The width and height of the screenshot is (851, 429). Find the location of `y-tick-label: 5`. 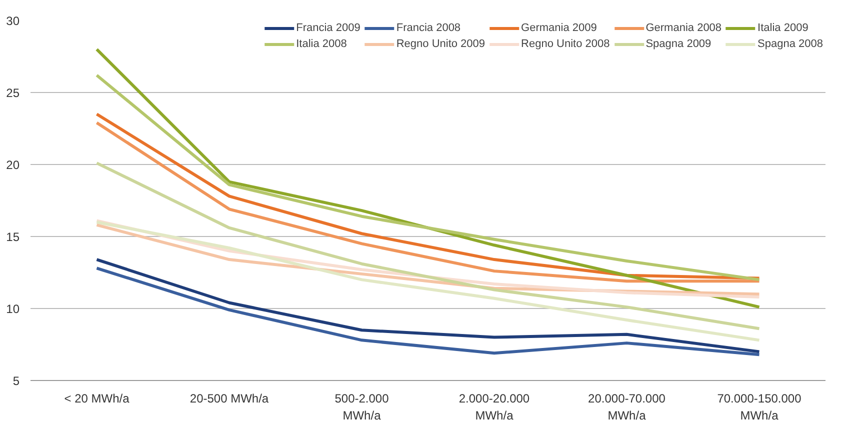

y-tick-label: 5 is located at coordinates (16, 381).